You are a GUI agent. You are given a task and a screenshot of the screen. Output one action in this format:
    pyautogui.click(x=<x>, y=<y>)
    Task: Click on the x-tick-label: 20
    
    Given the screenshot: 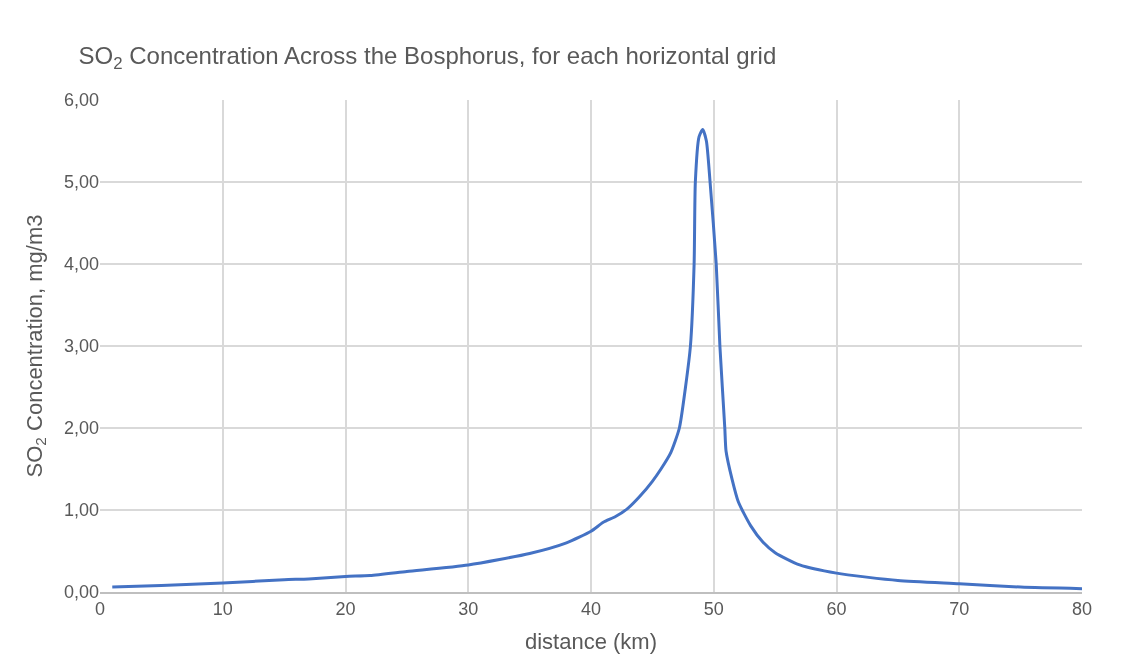 What is the action you would take?
    pyautogui.click(x=345, y=609)
    